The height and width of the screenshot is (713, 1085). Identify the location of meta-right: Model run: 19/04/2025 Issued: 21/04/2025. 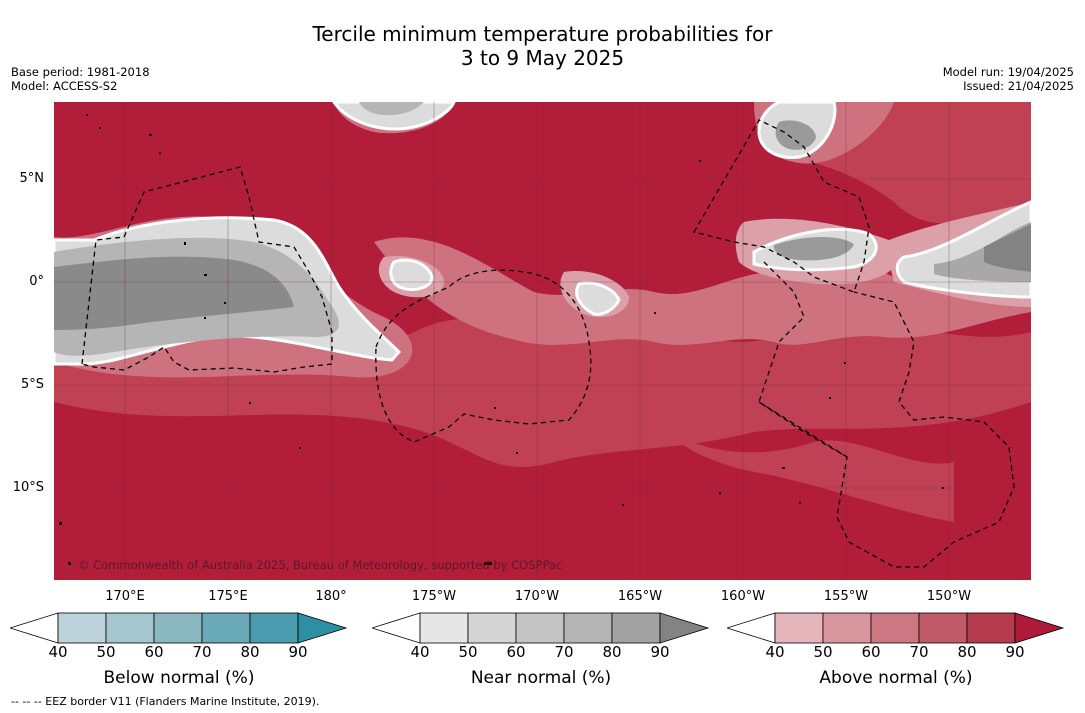
(1008, 79).